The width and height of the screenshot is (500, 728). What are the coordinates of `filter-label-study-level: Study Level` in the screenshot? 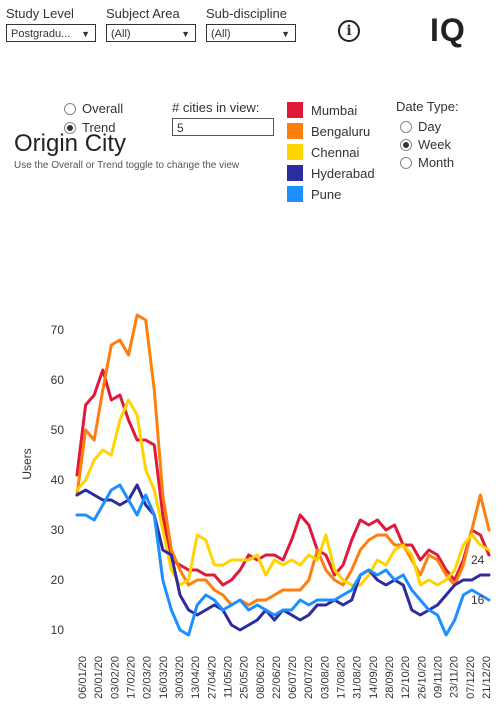 It's located at (40, 13).